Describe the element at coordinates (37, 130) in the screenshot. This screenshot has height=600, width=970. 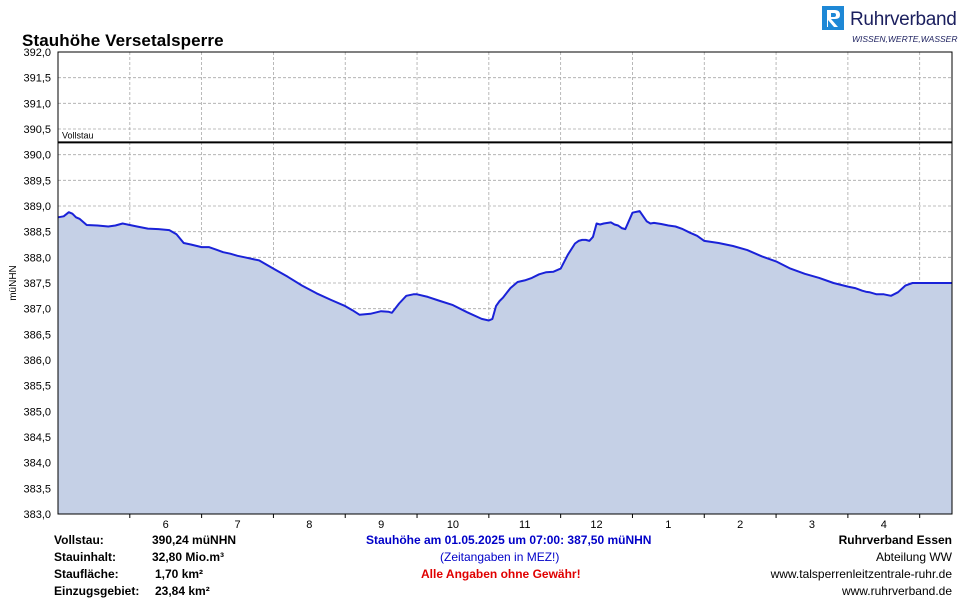
I see `y-tick-label: 390,5` at that location.